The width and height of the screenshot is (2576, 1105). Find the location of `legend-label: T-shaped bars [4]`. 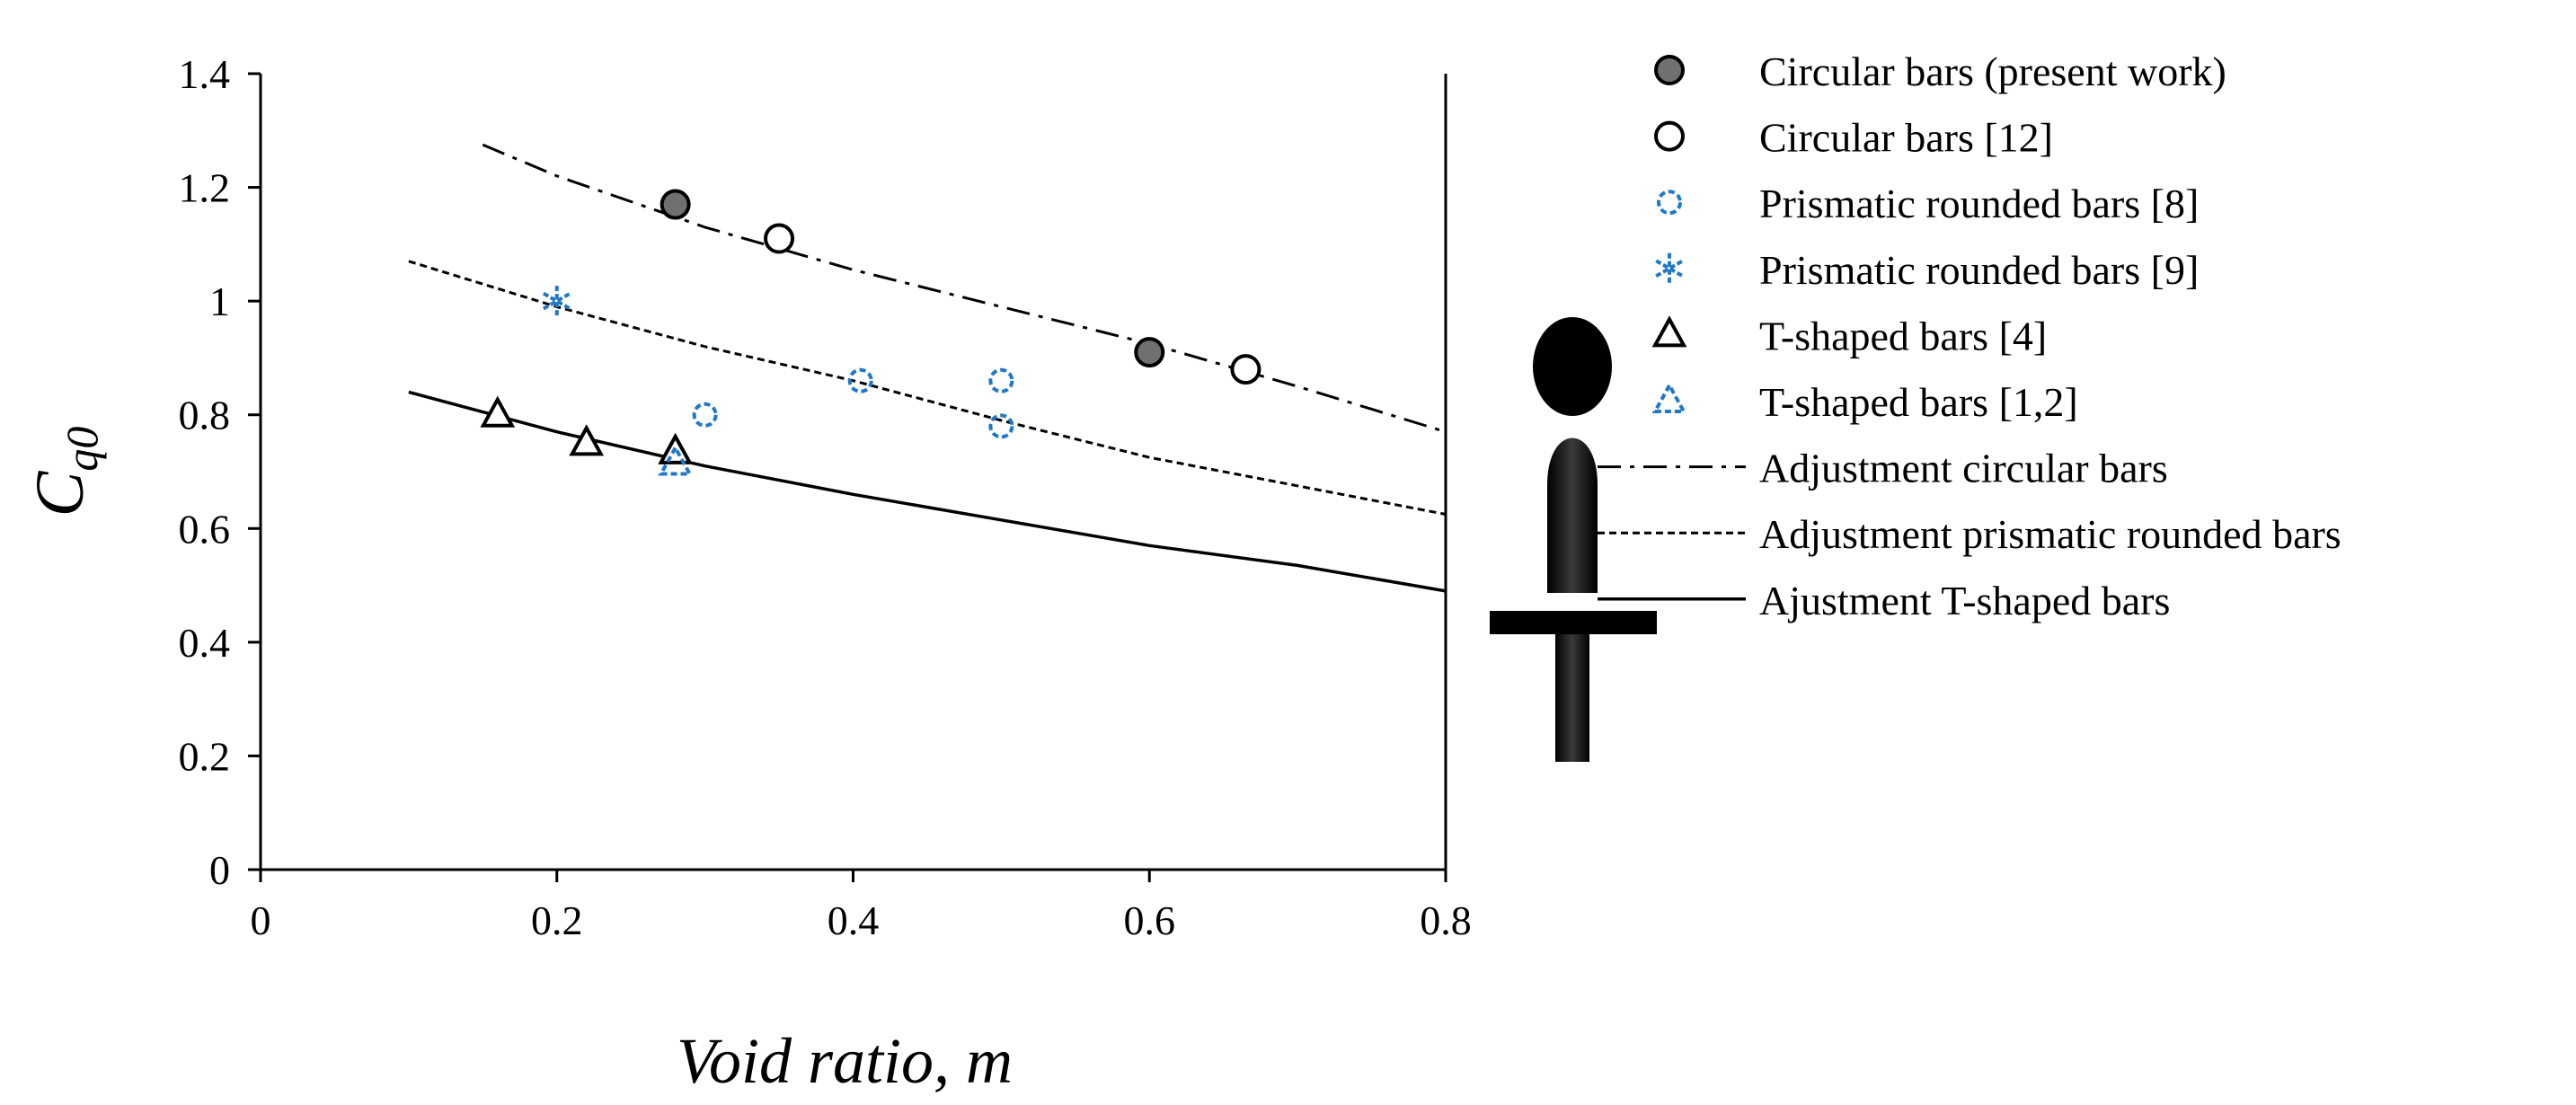

legend-label: T-shaped bars [4] is located at coordinates (1903, 335).